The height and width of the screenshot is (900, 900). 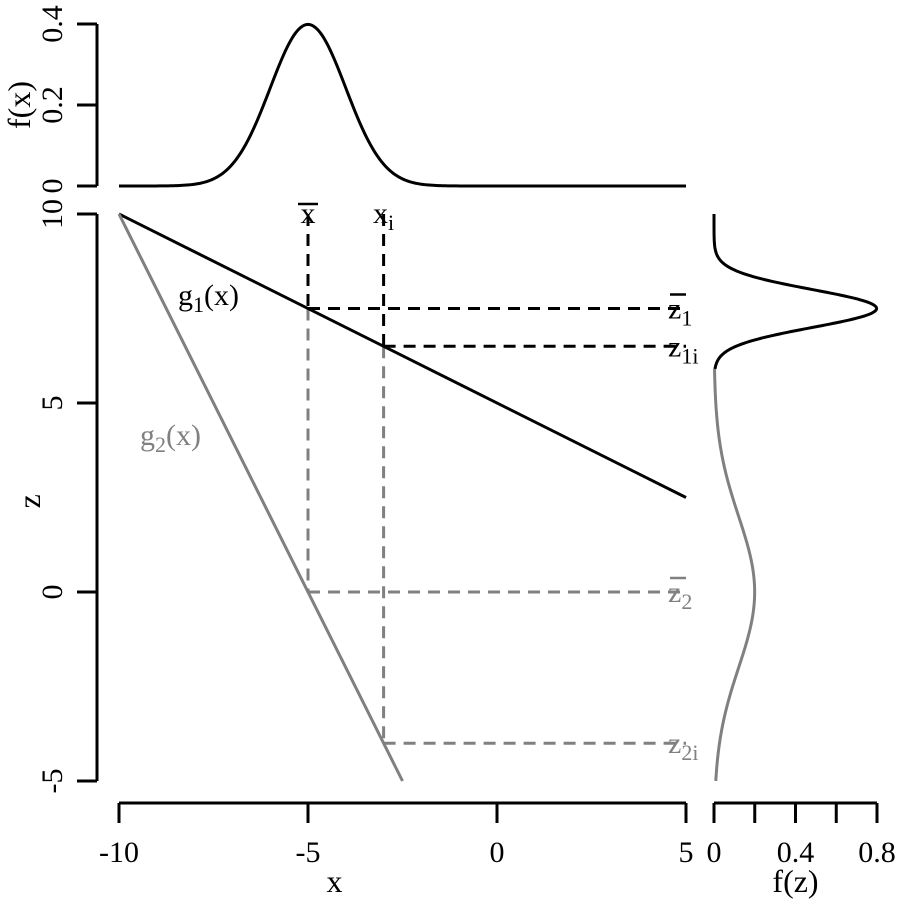 I want to click on z-tick-label-1: 0, so click(x=52, y=592).